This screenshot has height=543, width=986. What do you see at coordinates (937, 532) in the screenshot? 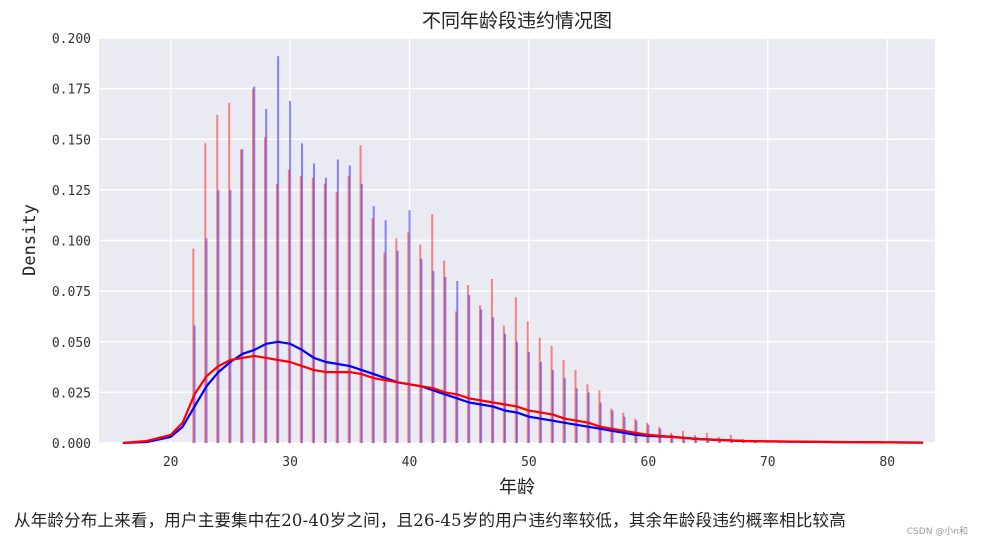
I see `watermark: CSDN @小n和` at bounding box center [937, 532].